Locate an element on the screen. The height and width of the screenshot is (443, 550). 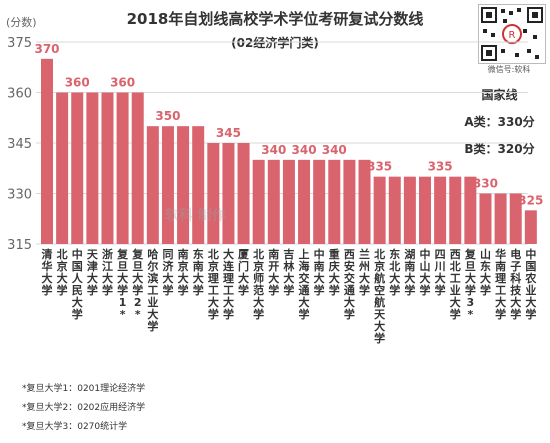
data-label: 345 is located at coordinates (228, 133).